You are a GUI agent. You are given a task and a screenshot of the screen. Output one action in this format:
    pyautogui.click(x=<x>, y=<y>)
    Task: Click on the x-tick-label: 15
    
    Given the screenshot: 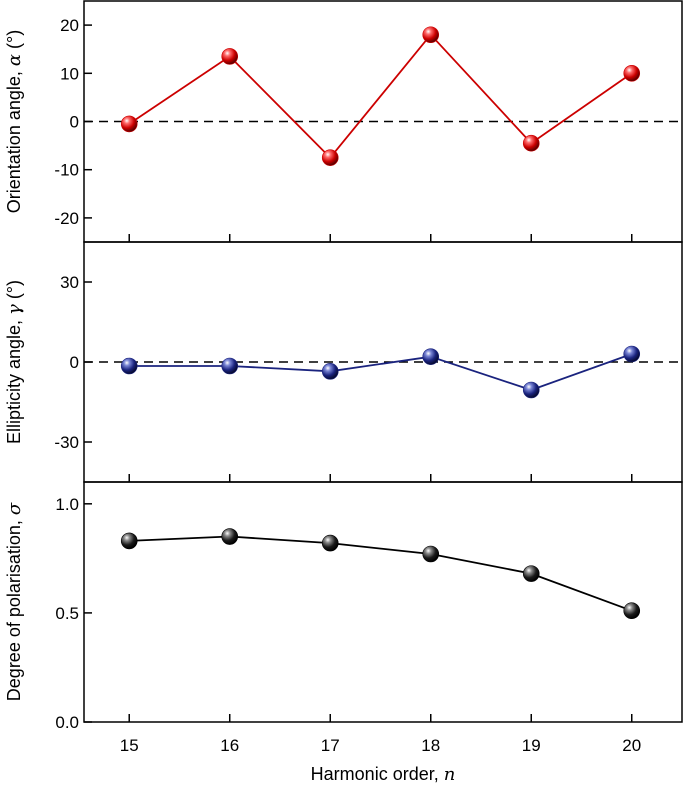 What is the action you would take?
    pyautogui.click(x=129, y=745)
    